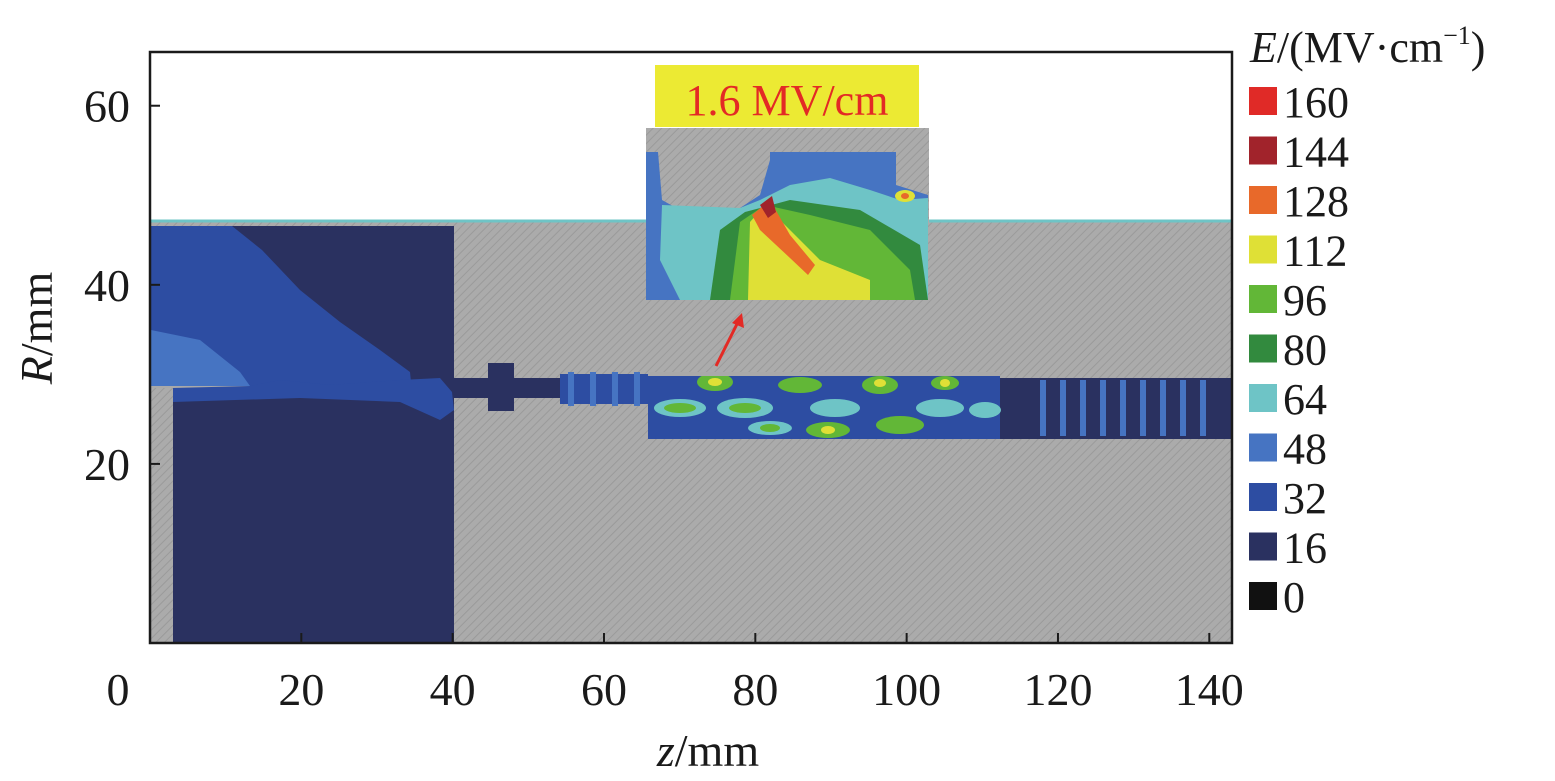  I want to click on colorbar-level-label: 16, so click(1305, 548).